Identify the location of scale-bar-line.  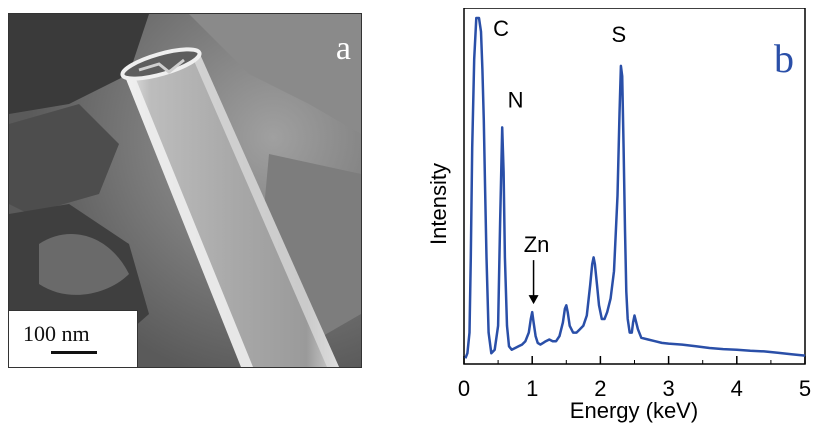
(74, 352).